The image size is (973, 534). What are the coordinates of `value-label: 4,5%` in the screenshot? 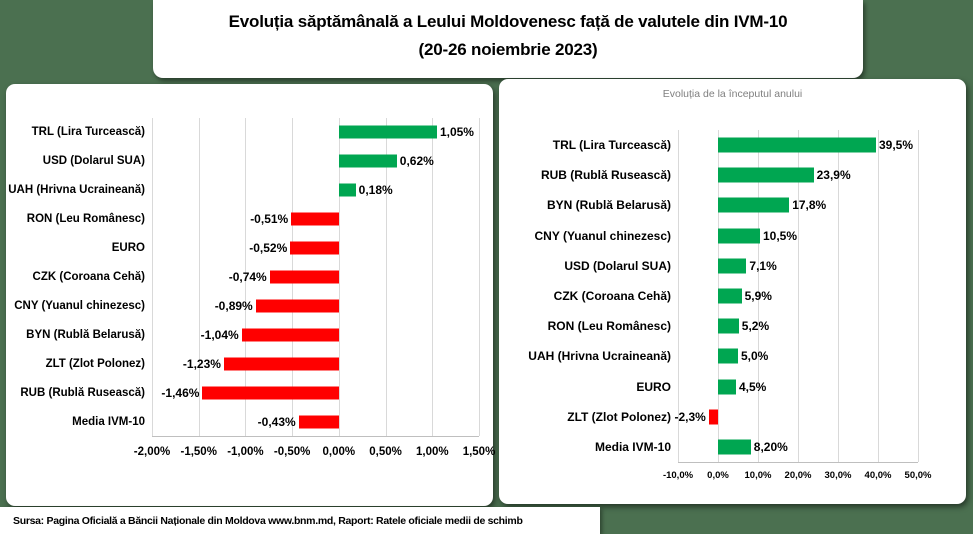 It's located at (753, 386).